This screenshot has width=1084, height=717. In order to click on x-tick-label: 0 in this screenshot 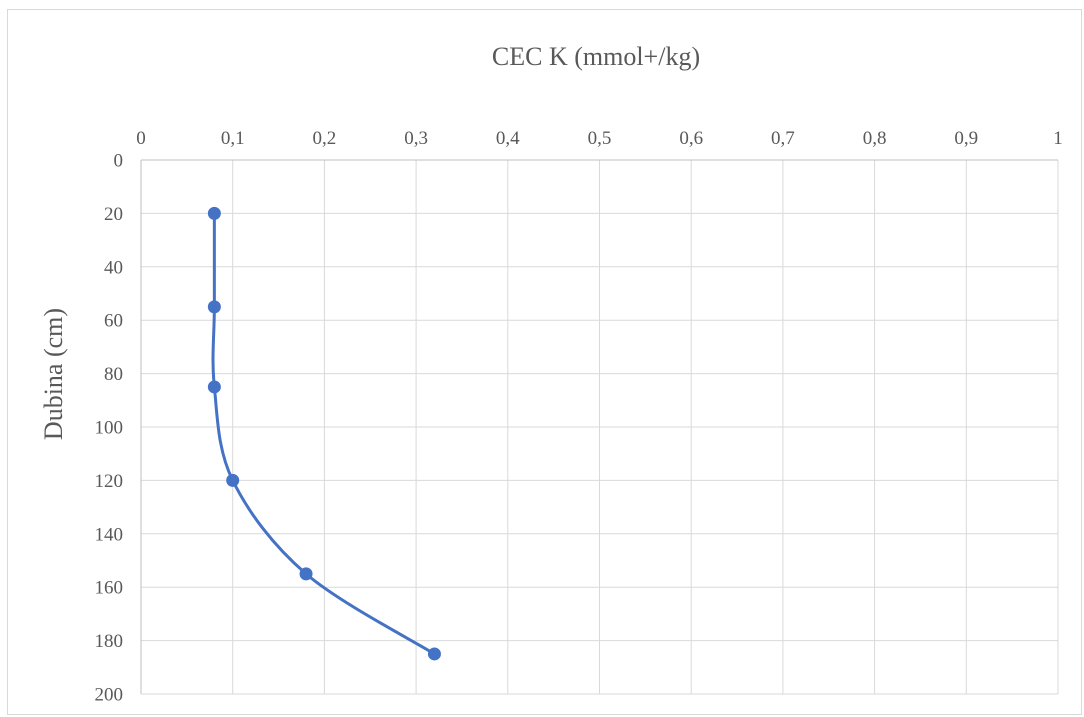, I will do `click(141, 138)`.